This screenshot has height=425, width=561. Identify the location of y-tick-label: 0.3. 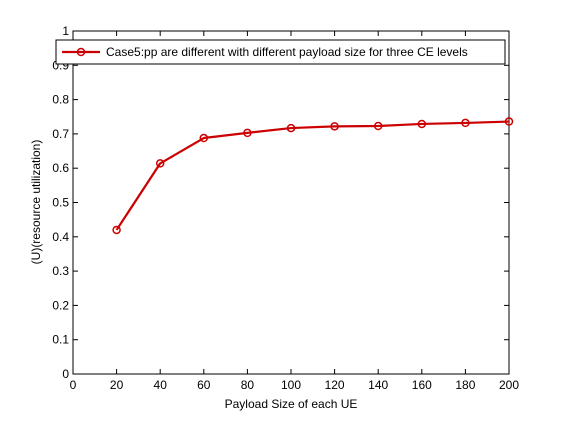
(60, 271).